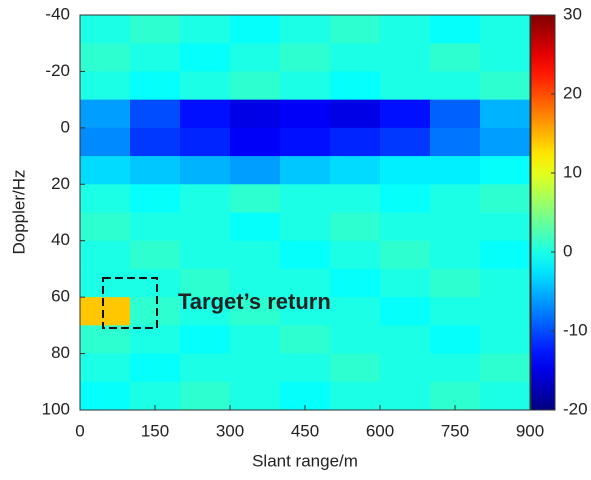  What do you see at coordinates (60, 239) in the screenshot?
I see `y-tick-label: 40` at bounding box center [60, 239].